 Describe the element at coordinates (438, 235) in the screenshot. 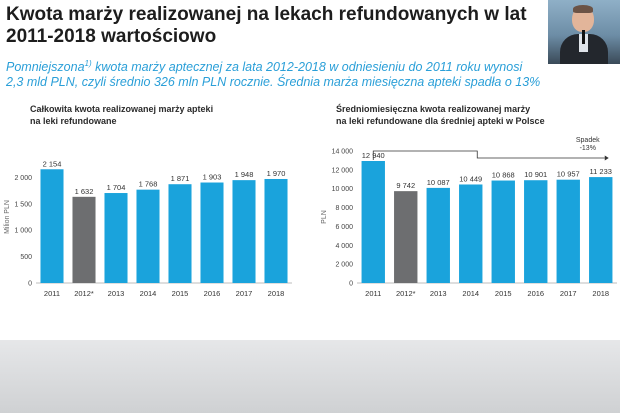

I see `chart2-bar-2013` at that location.